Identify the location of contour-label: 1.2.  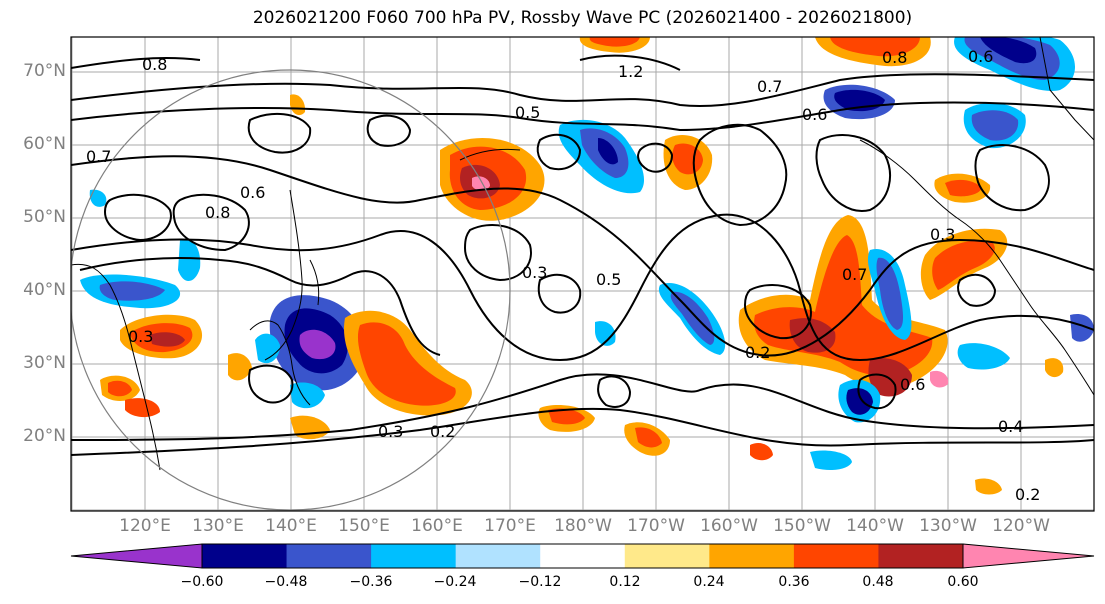
(630, 71).